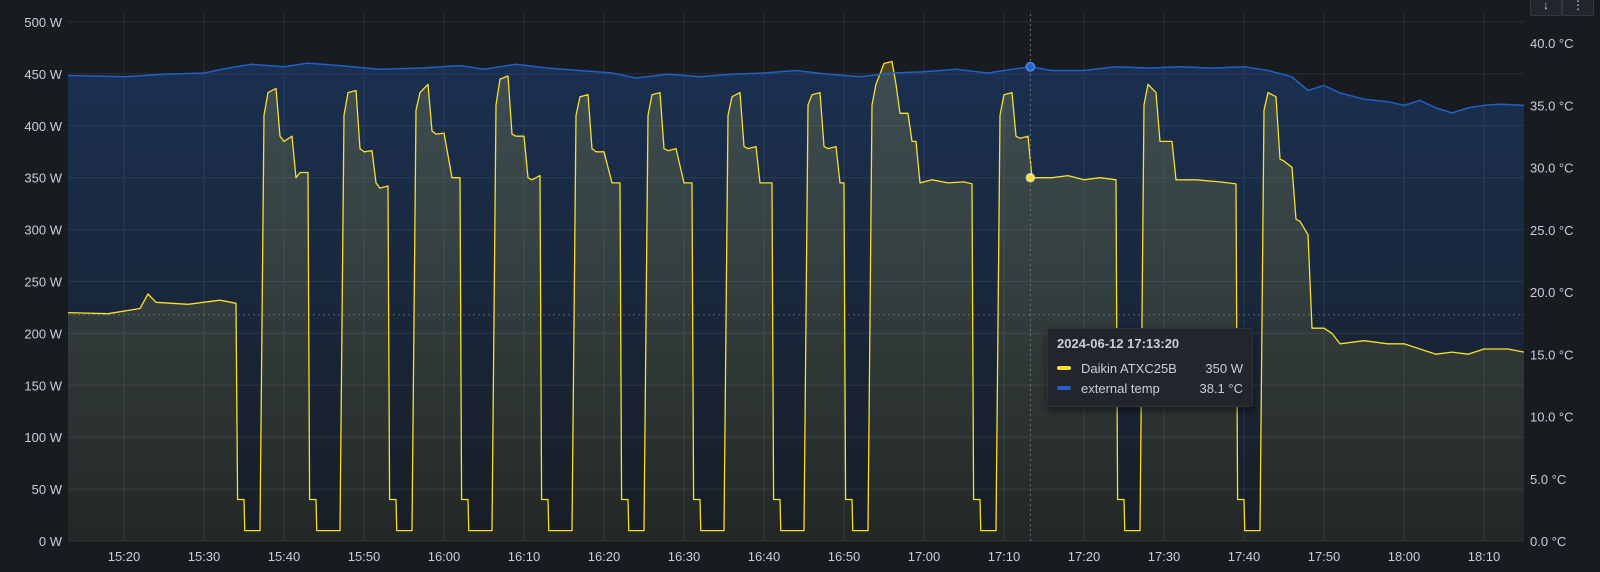  What do you see at coordinates (604, 556) in the screenshot?
I see `x-tick-label: 16:20` at bounding box center [604, 556].